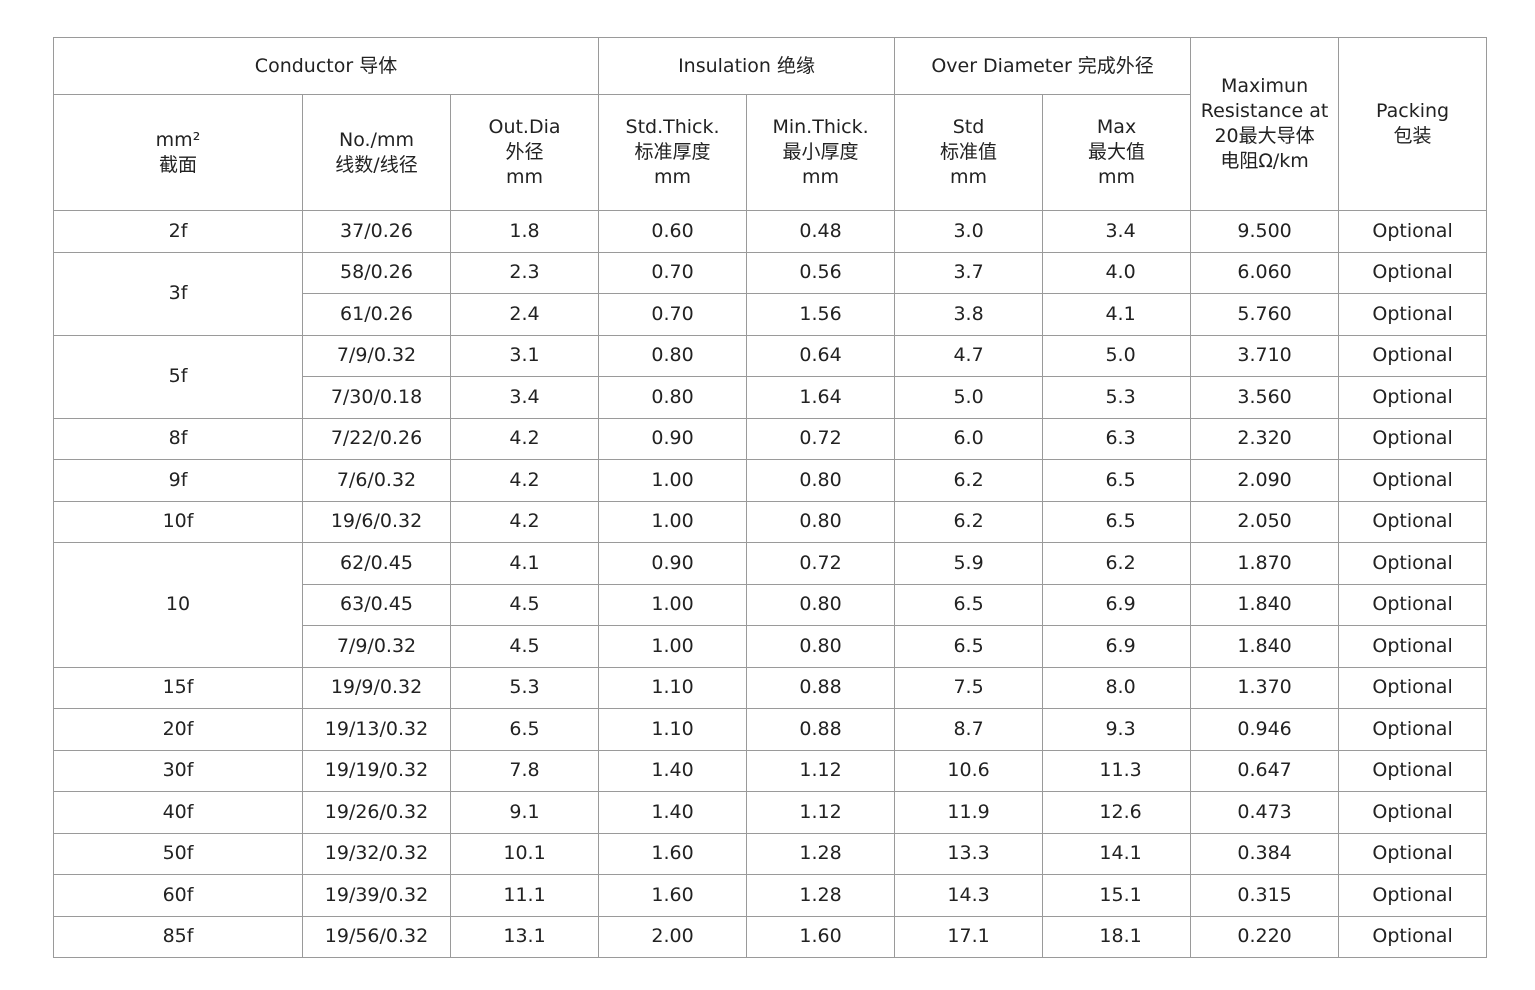 The height and width of the screenshot is (990, 1535). Describe the element at coordinates (524, 397) in the screenshot. I see `cell-out-dia: 3.4` at that location.